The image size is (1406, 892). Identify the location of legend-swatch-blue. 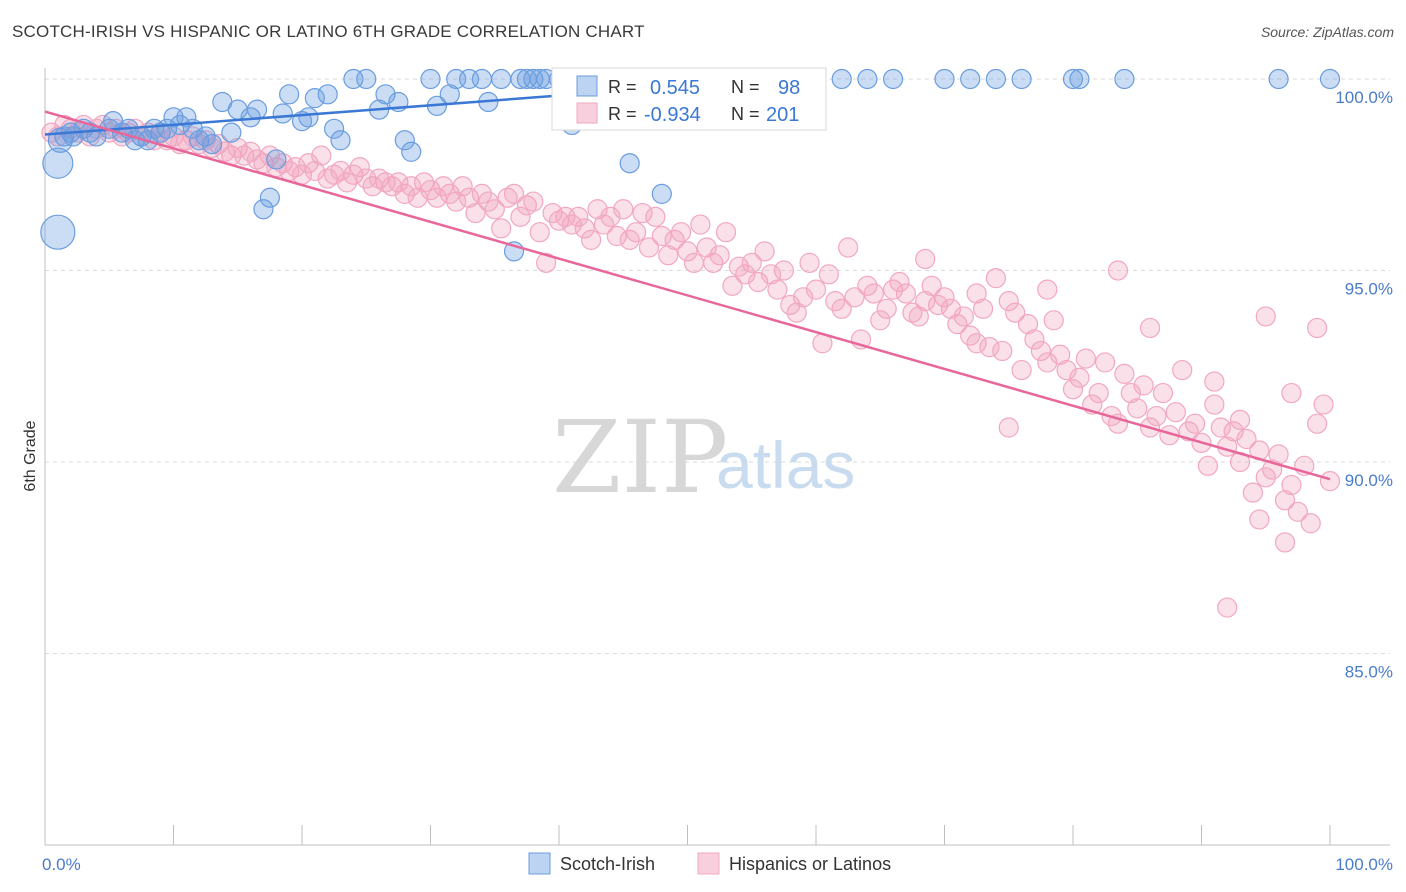
(587, 86).